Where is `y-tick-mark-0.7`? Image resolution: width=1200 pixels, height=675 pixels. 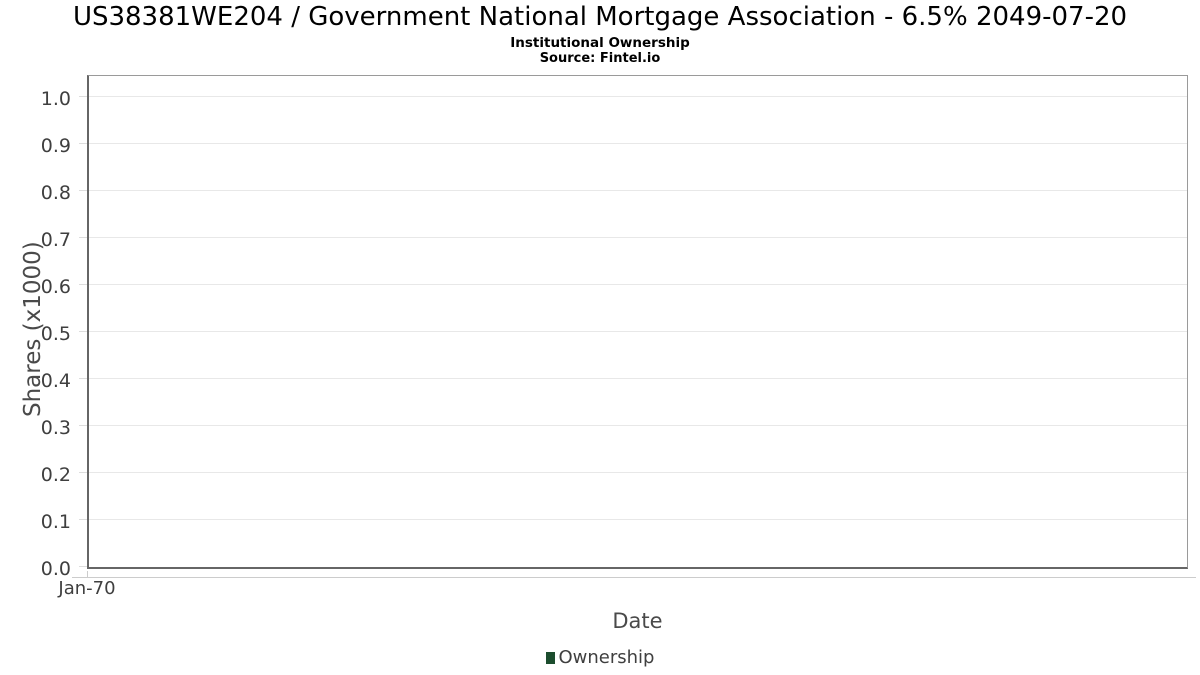 y-tick-mark-0.7 is located at coordinates (83, 237).